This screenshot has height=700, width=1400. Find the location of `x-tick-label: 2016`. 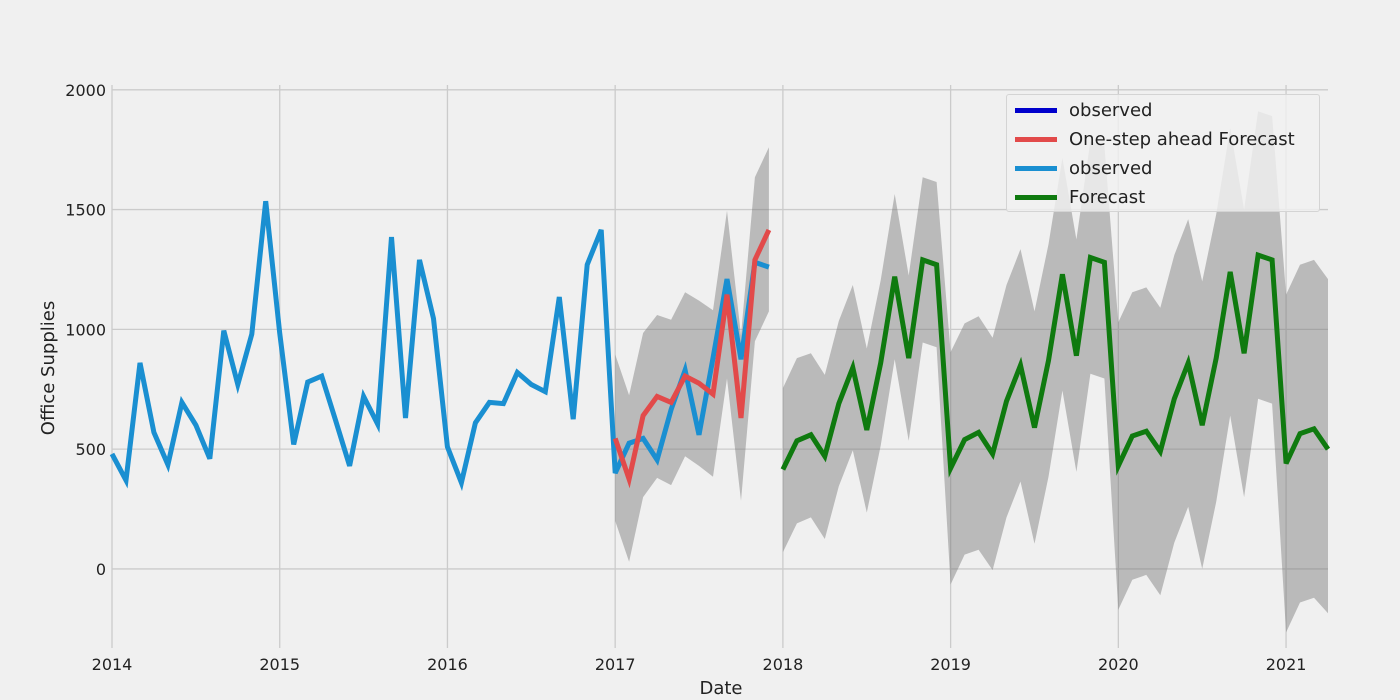

x-tick-label: 2016 is located at coordinates (447, 664).